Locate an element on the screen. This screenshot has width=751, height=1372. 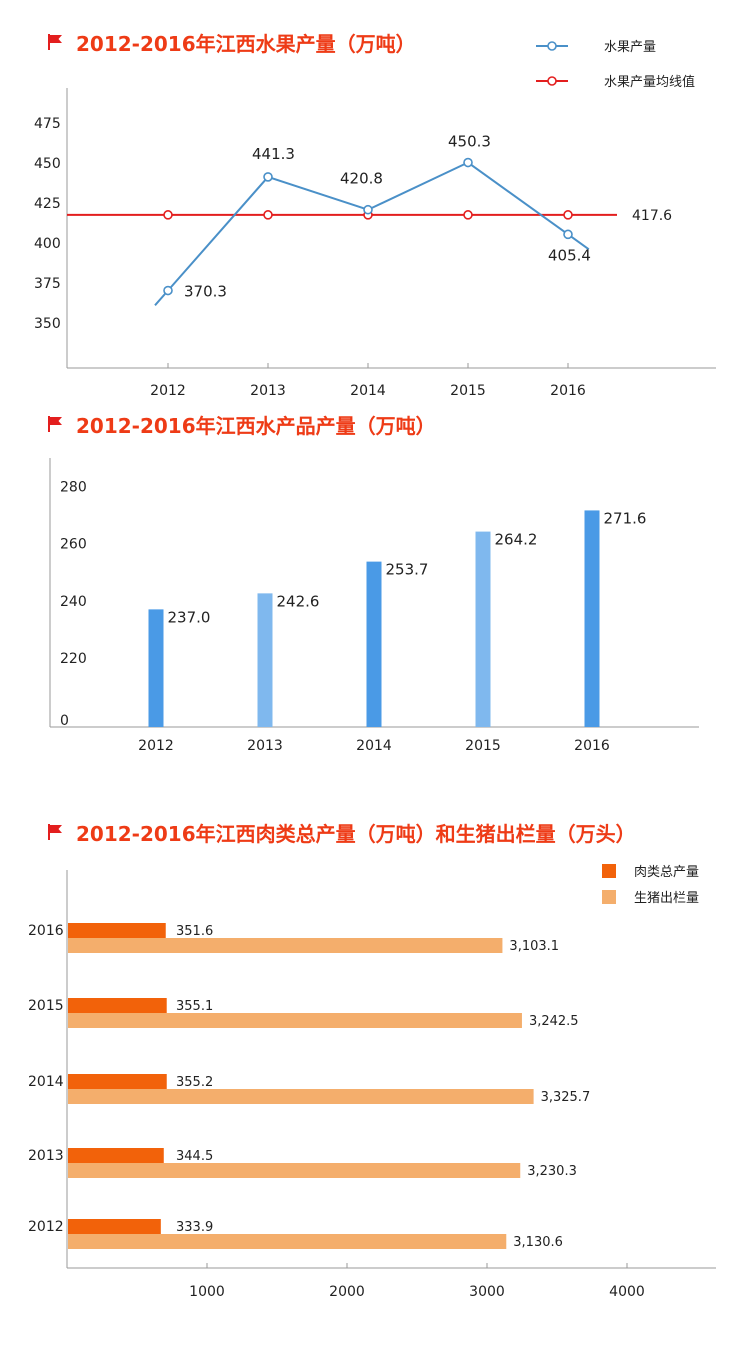
pig-value-label: 3,230.3 is located at coordinates (552, 1171).